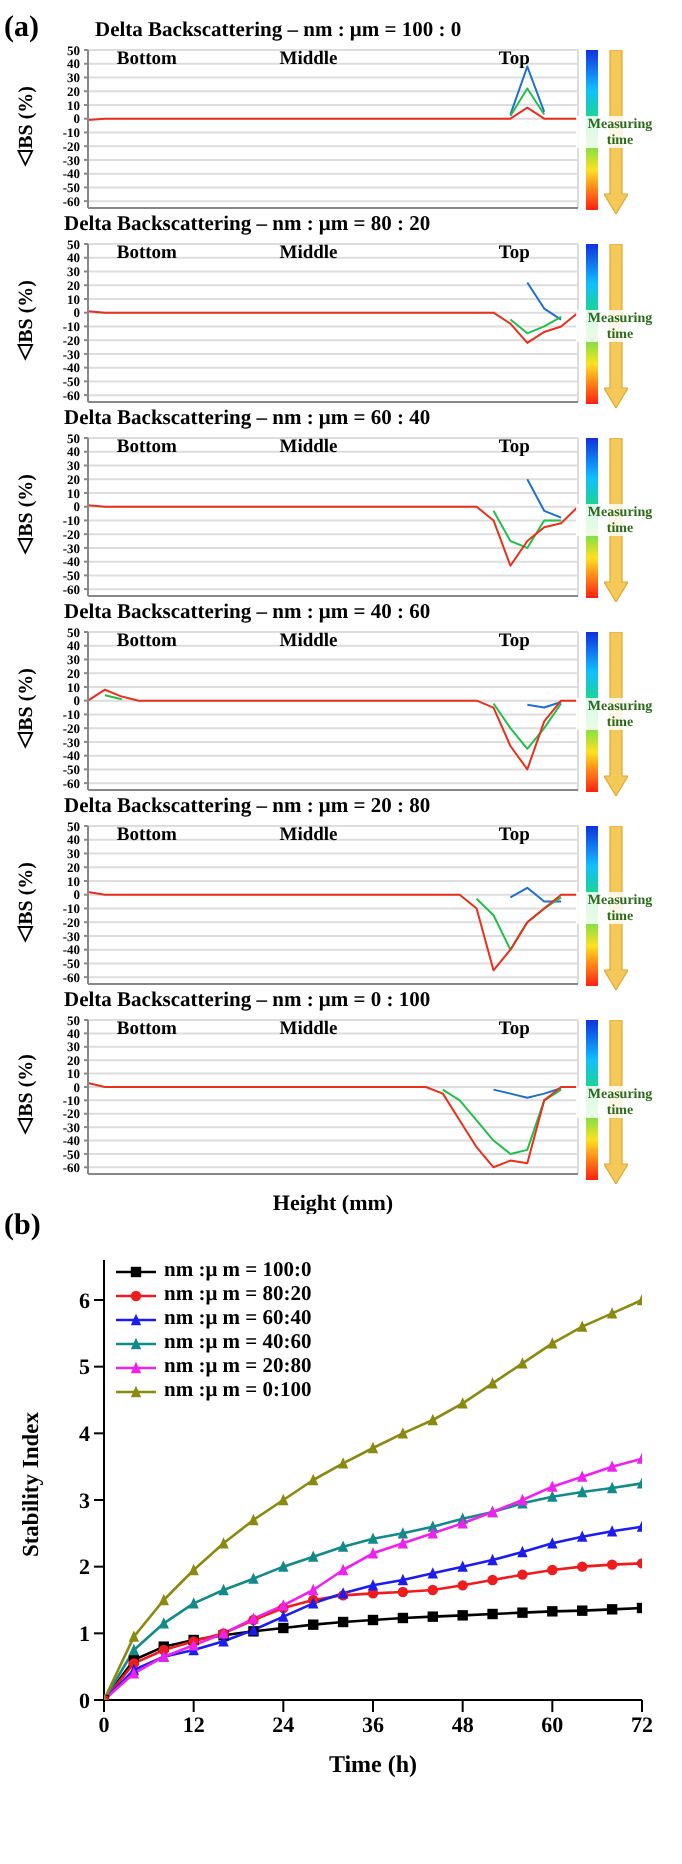  Describe the element at coordinates (278, 31) in the screenshot. I see `chart-title: Delta Backscattering – nm : μm = 100 : 0` at that location.